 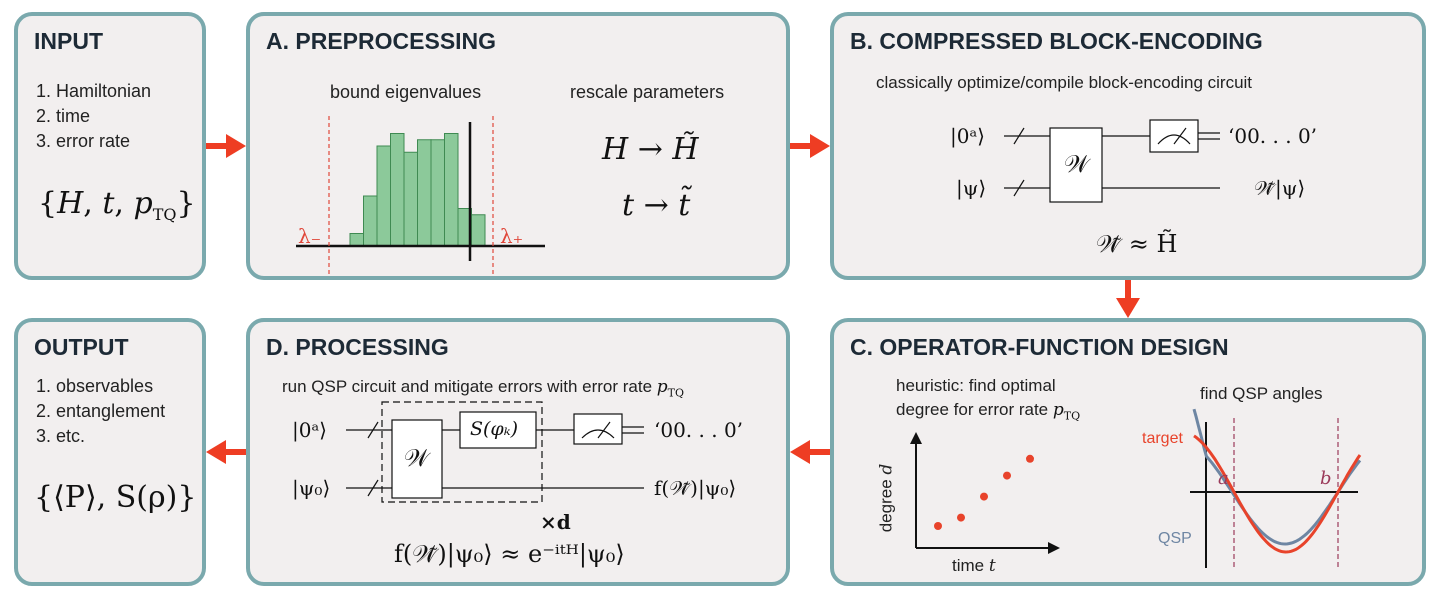 I want to click on map-t: t → t̃, so click(x=656, y=205).